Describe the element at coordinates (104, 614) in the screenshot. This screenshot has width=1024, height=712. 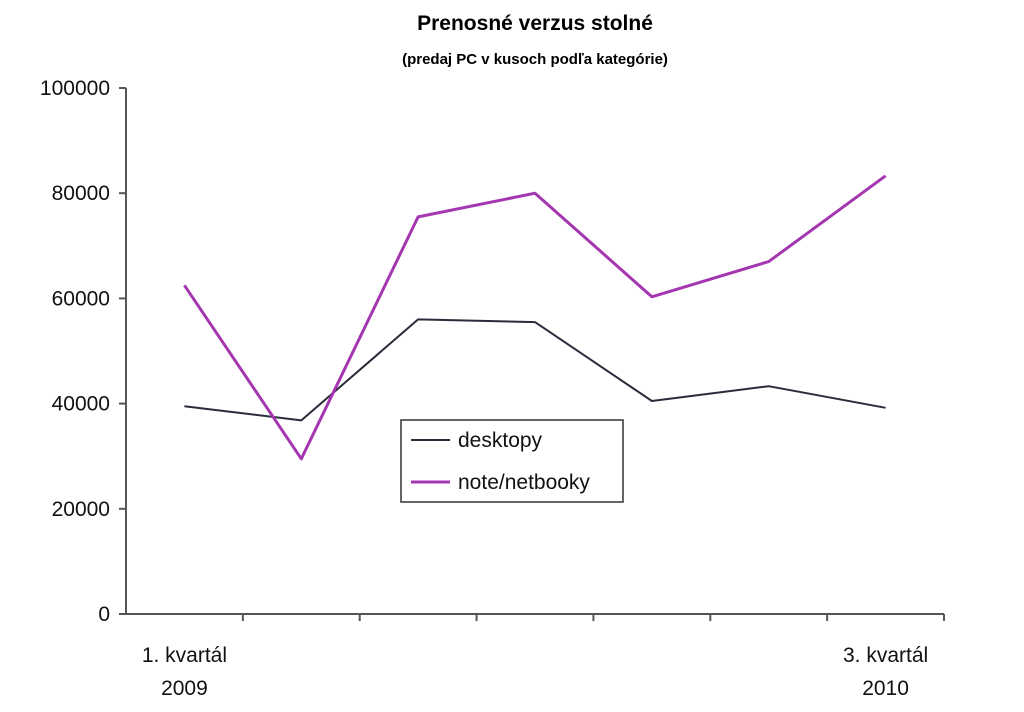
I see `y-tick-label: 0` at that location.